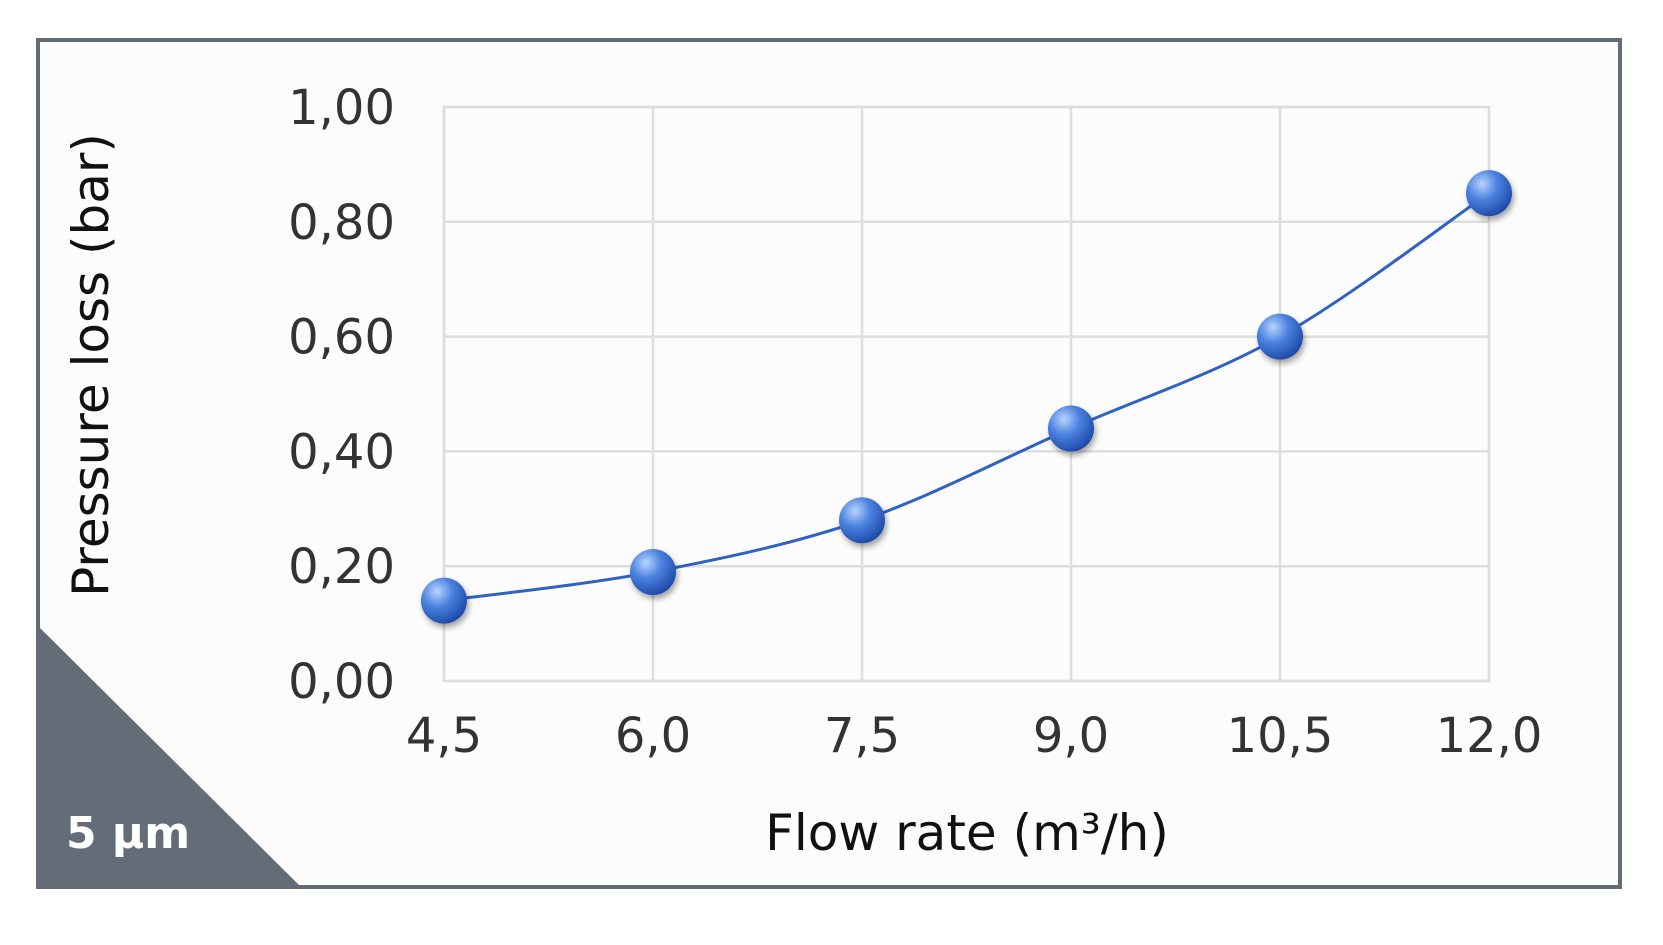  What do you see at coordinates (1489, 736) in the screenshot?
I see `x-tick-label: 12,0` at bounding box center [1489, 736].